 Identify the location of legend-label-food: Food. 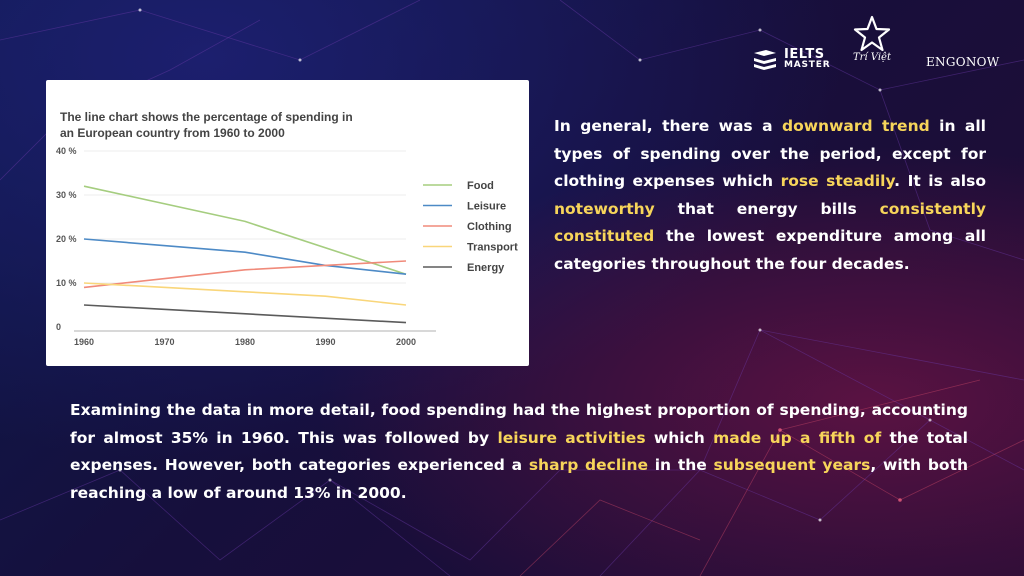
(480, 186).